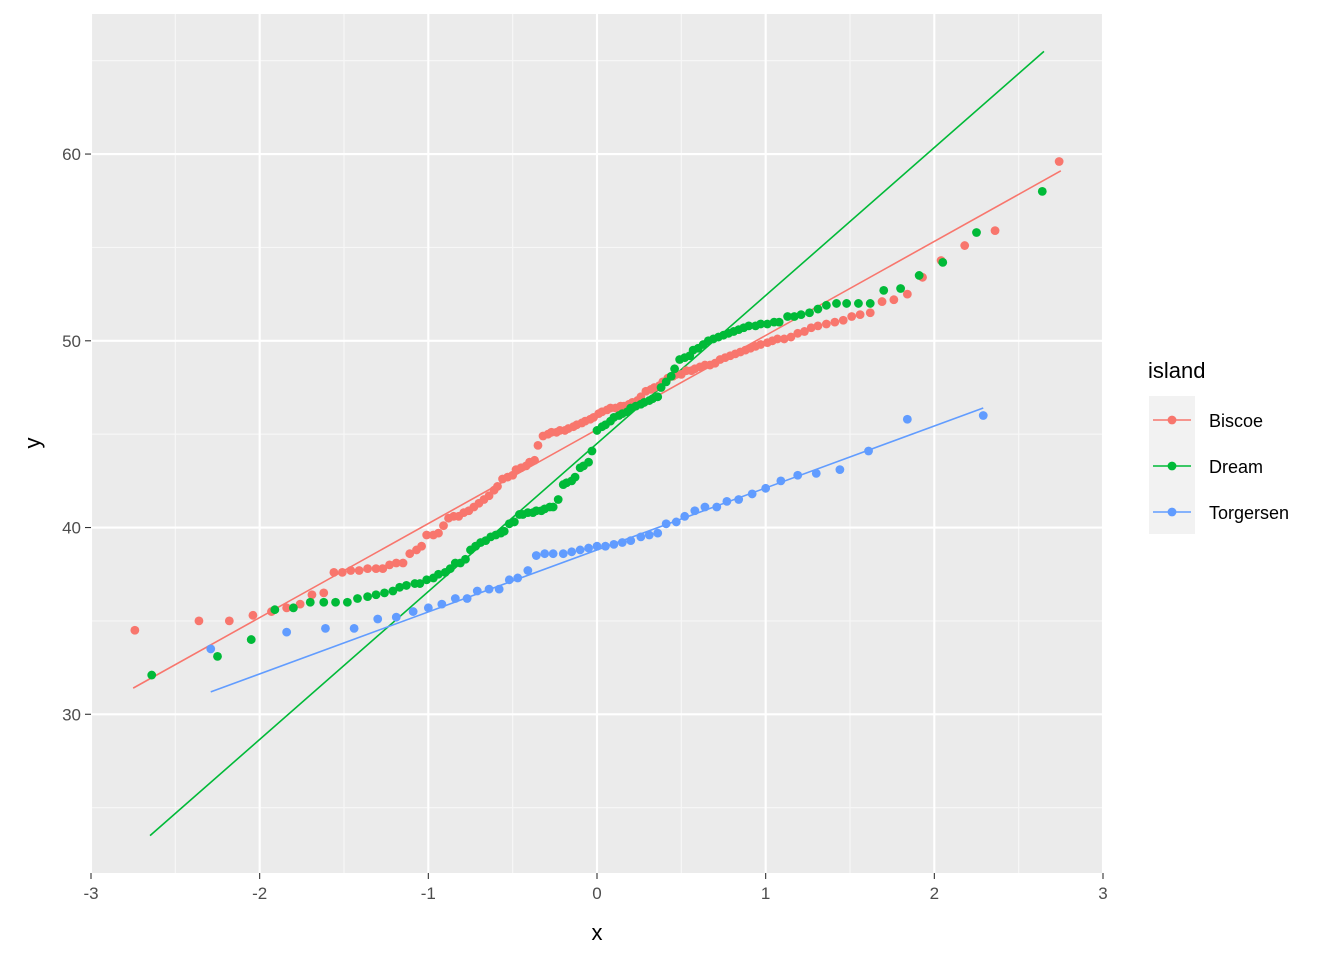 Image resolution: width=1344 pixels, height=960 pixels. What do you see at coordinates (1172, 512) in the screenshot?
I see `legend-key-point-torgersen` at bounding box center [1172, 512].